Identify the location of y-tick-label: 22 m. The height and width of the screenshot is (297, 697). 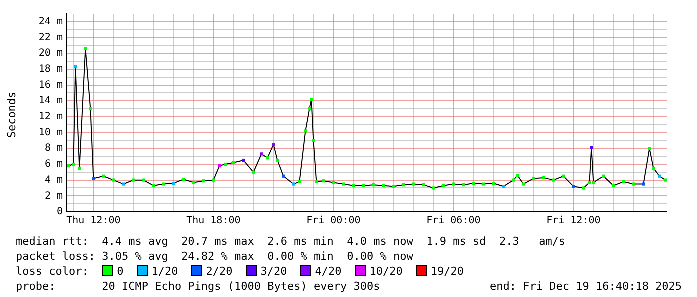
(50, 38).